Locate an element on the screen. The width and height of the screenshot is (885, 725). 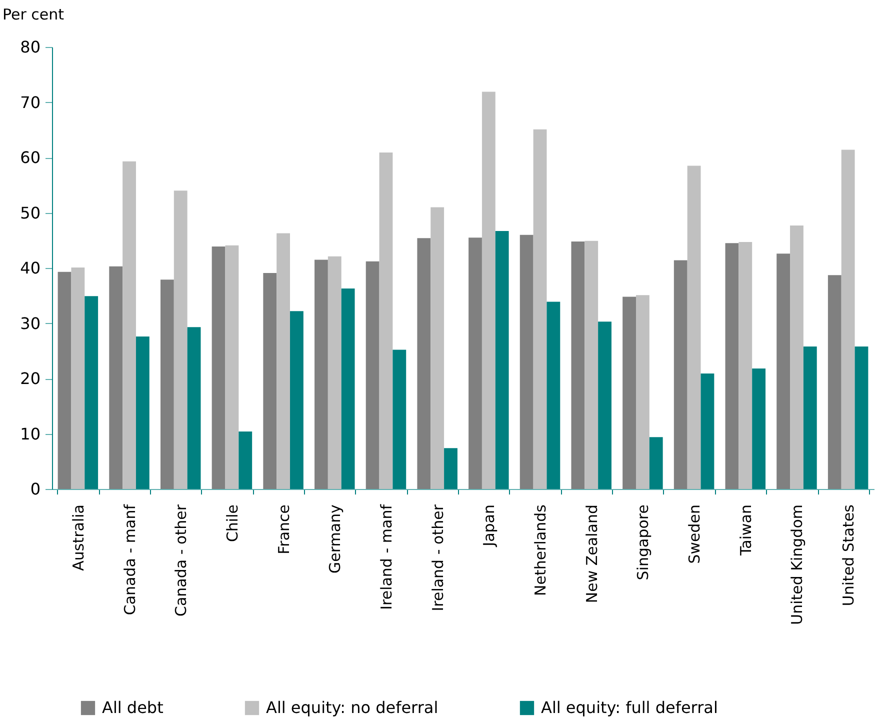
legend-label: All debt is located at coordinates (133, 707).